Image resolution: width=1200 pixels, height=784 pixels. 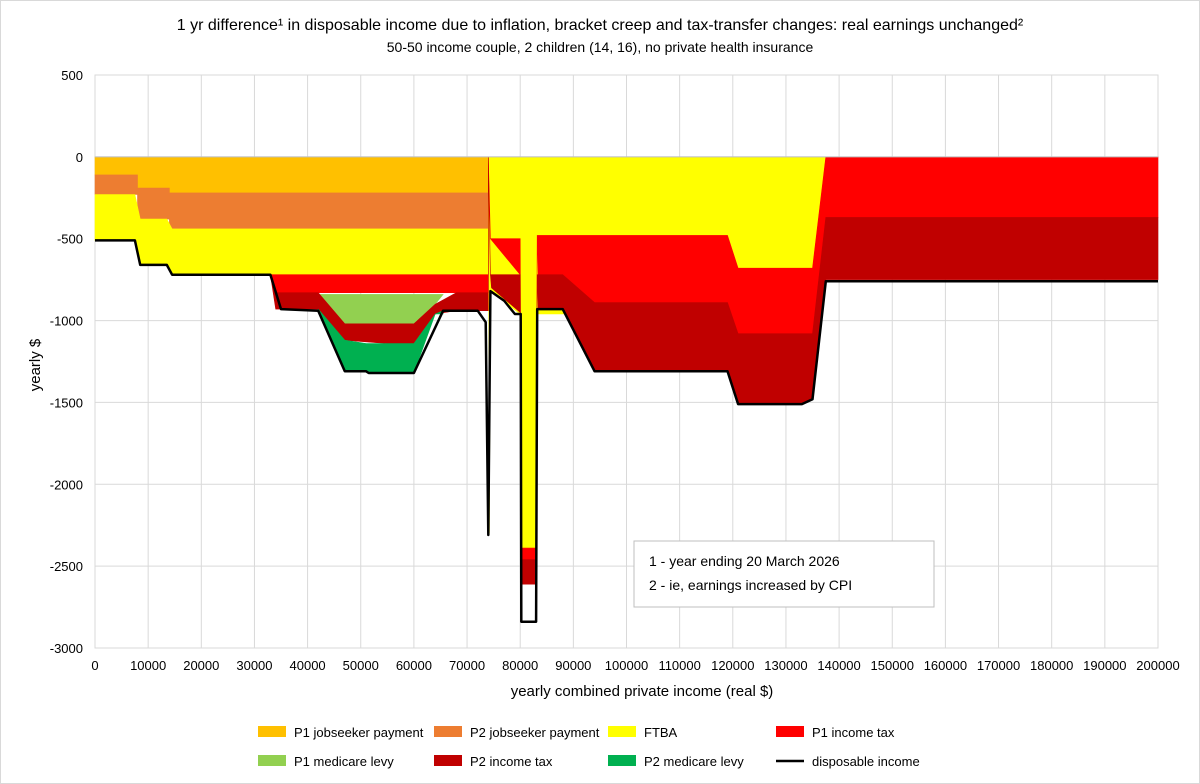 I want to click on note-1: 1 - year ending 20 March 2026, so click(x=744, y=561).